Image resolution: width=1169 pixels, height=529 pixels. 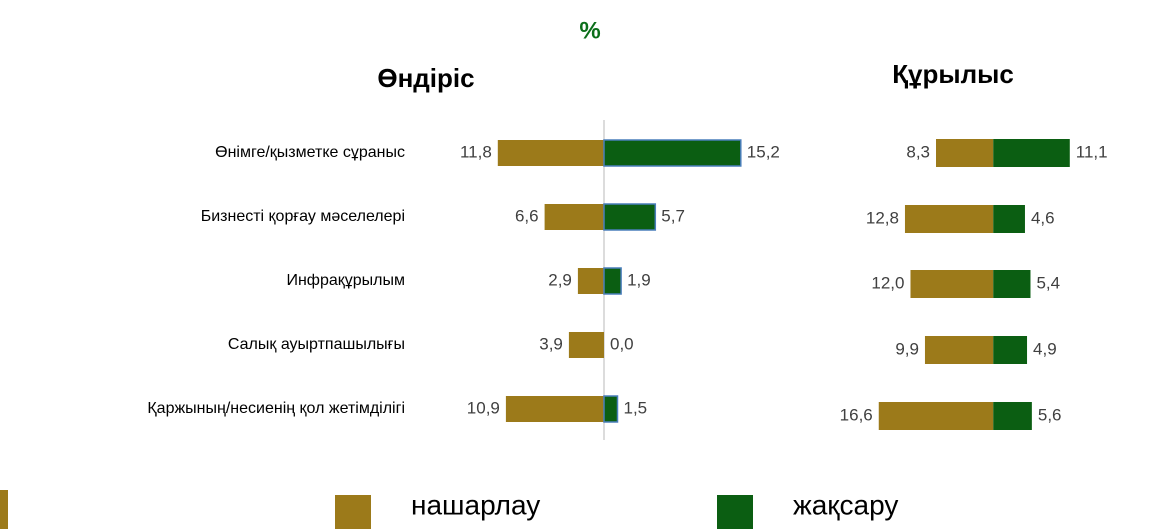 I want to click on value-label: 8,3, so click(x=918, y=151).